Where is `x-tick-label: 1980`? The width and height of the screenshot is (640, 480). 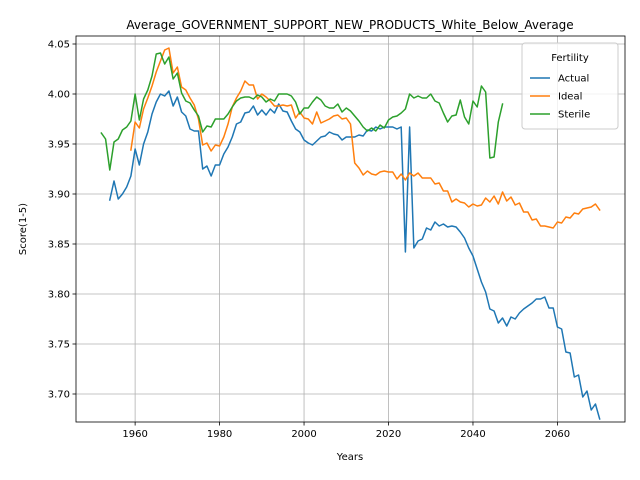
x-tick-label: 1980 is located at coordinates (219, 434).